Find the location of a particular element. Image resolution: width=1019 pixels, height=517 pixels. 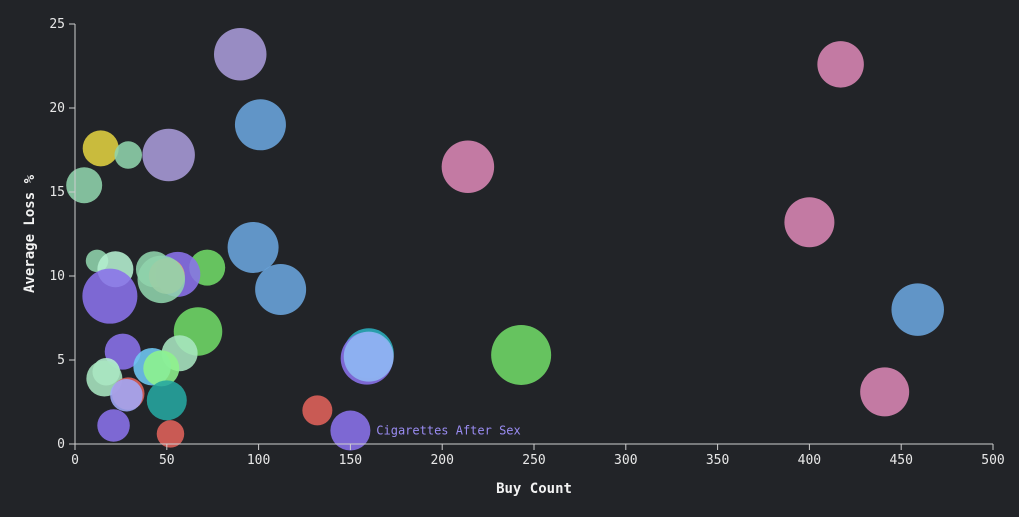

y-tick-label: 25 is located at coordinates (57, 24).